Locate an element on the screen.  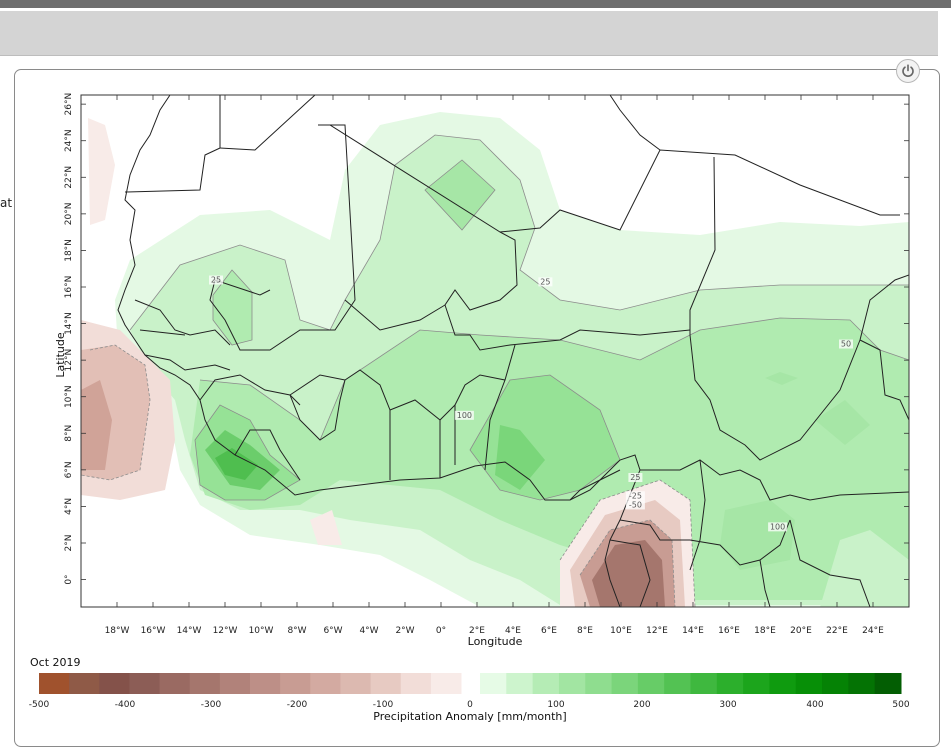
y-tick-label: 8°N is located at coordinates (69, 433).